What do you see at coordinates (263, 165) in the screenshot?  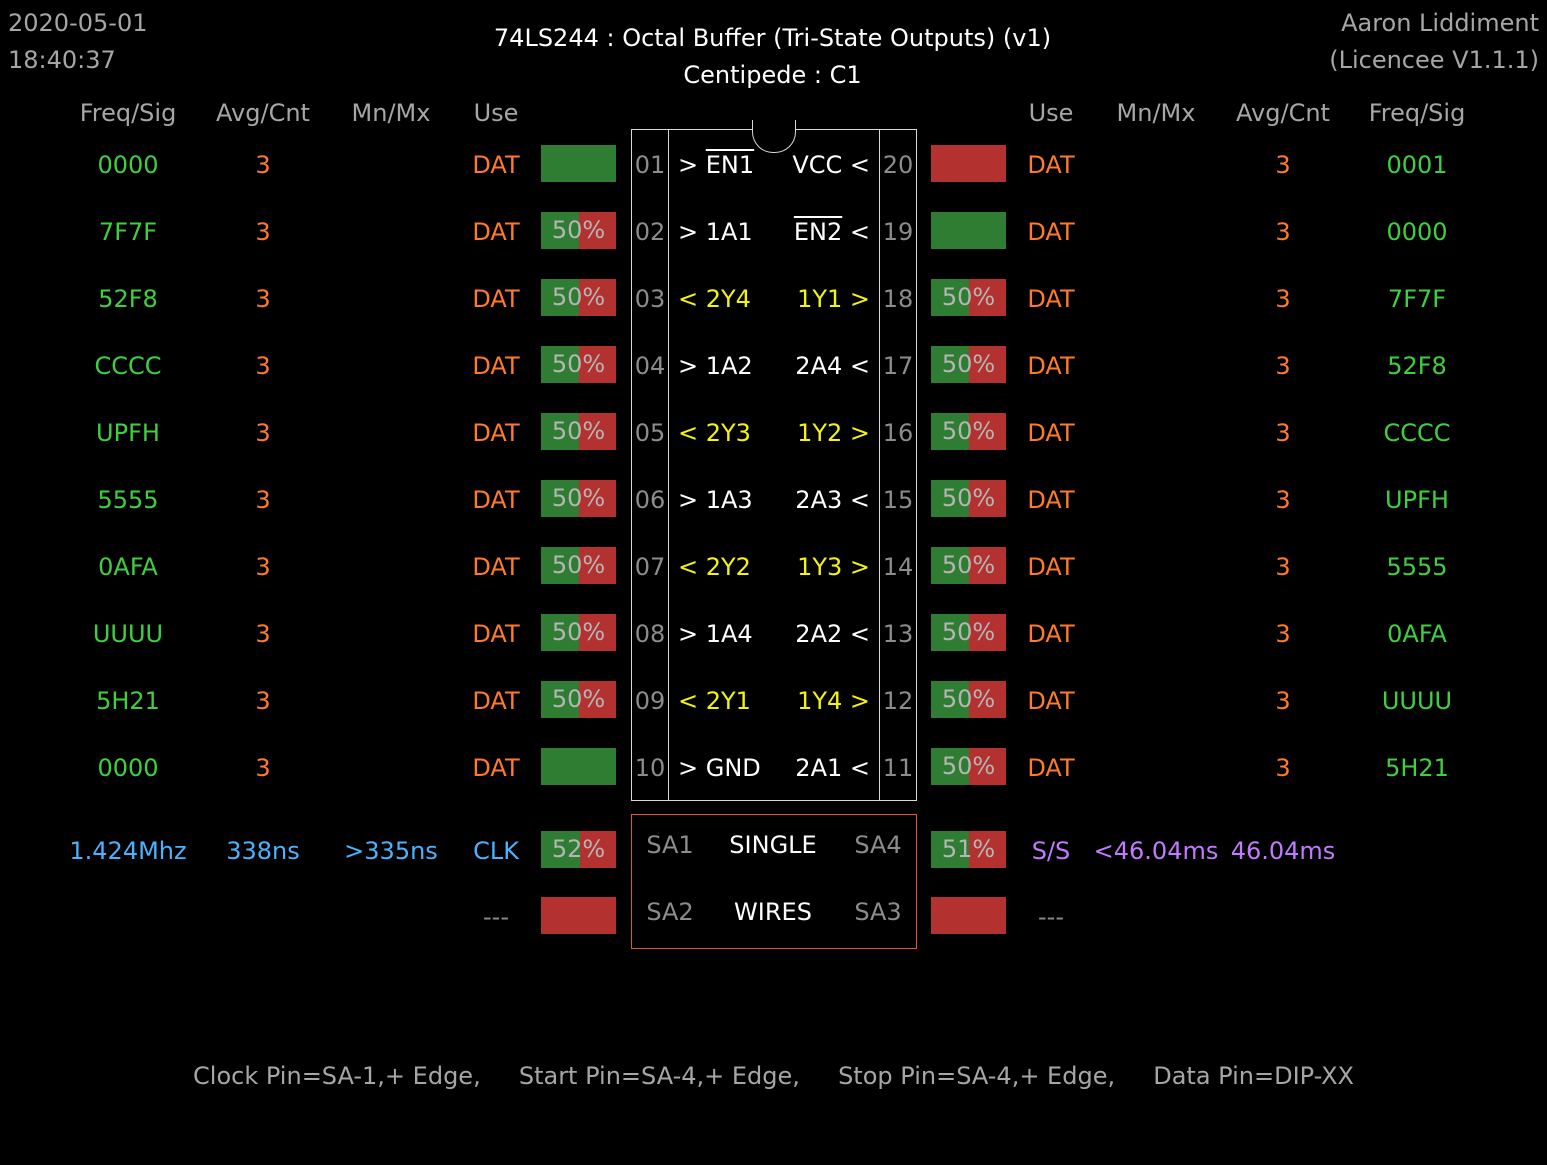 I see `left-count-01: 3` at bounding box center [263, 165].